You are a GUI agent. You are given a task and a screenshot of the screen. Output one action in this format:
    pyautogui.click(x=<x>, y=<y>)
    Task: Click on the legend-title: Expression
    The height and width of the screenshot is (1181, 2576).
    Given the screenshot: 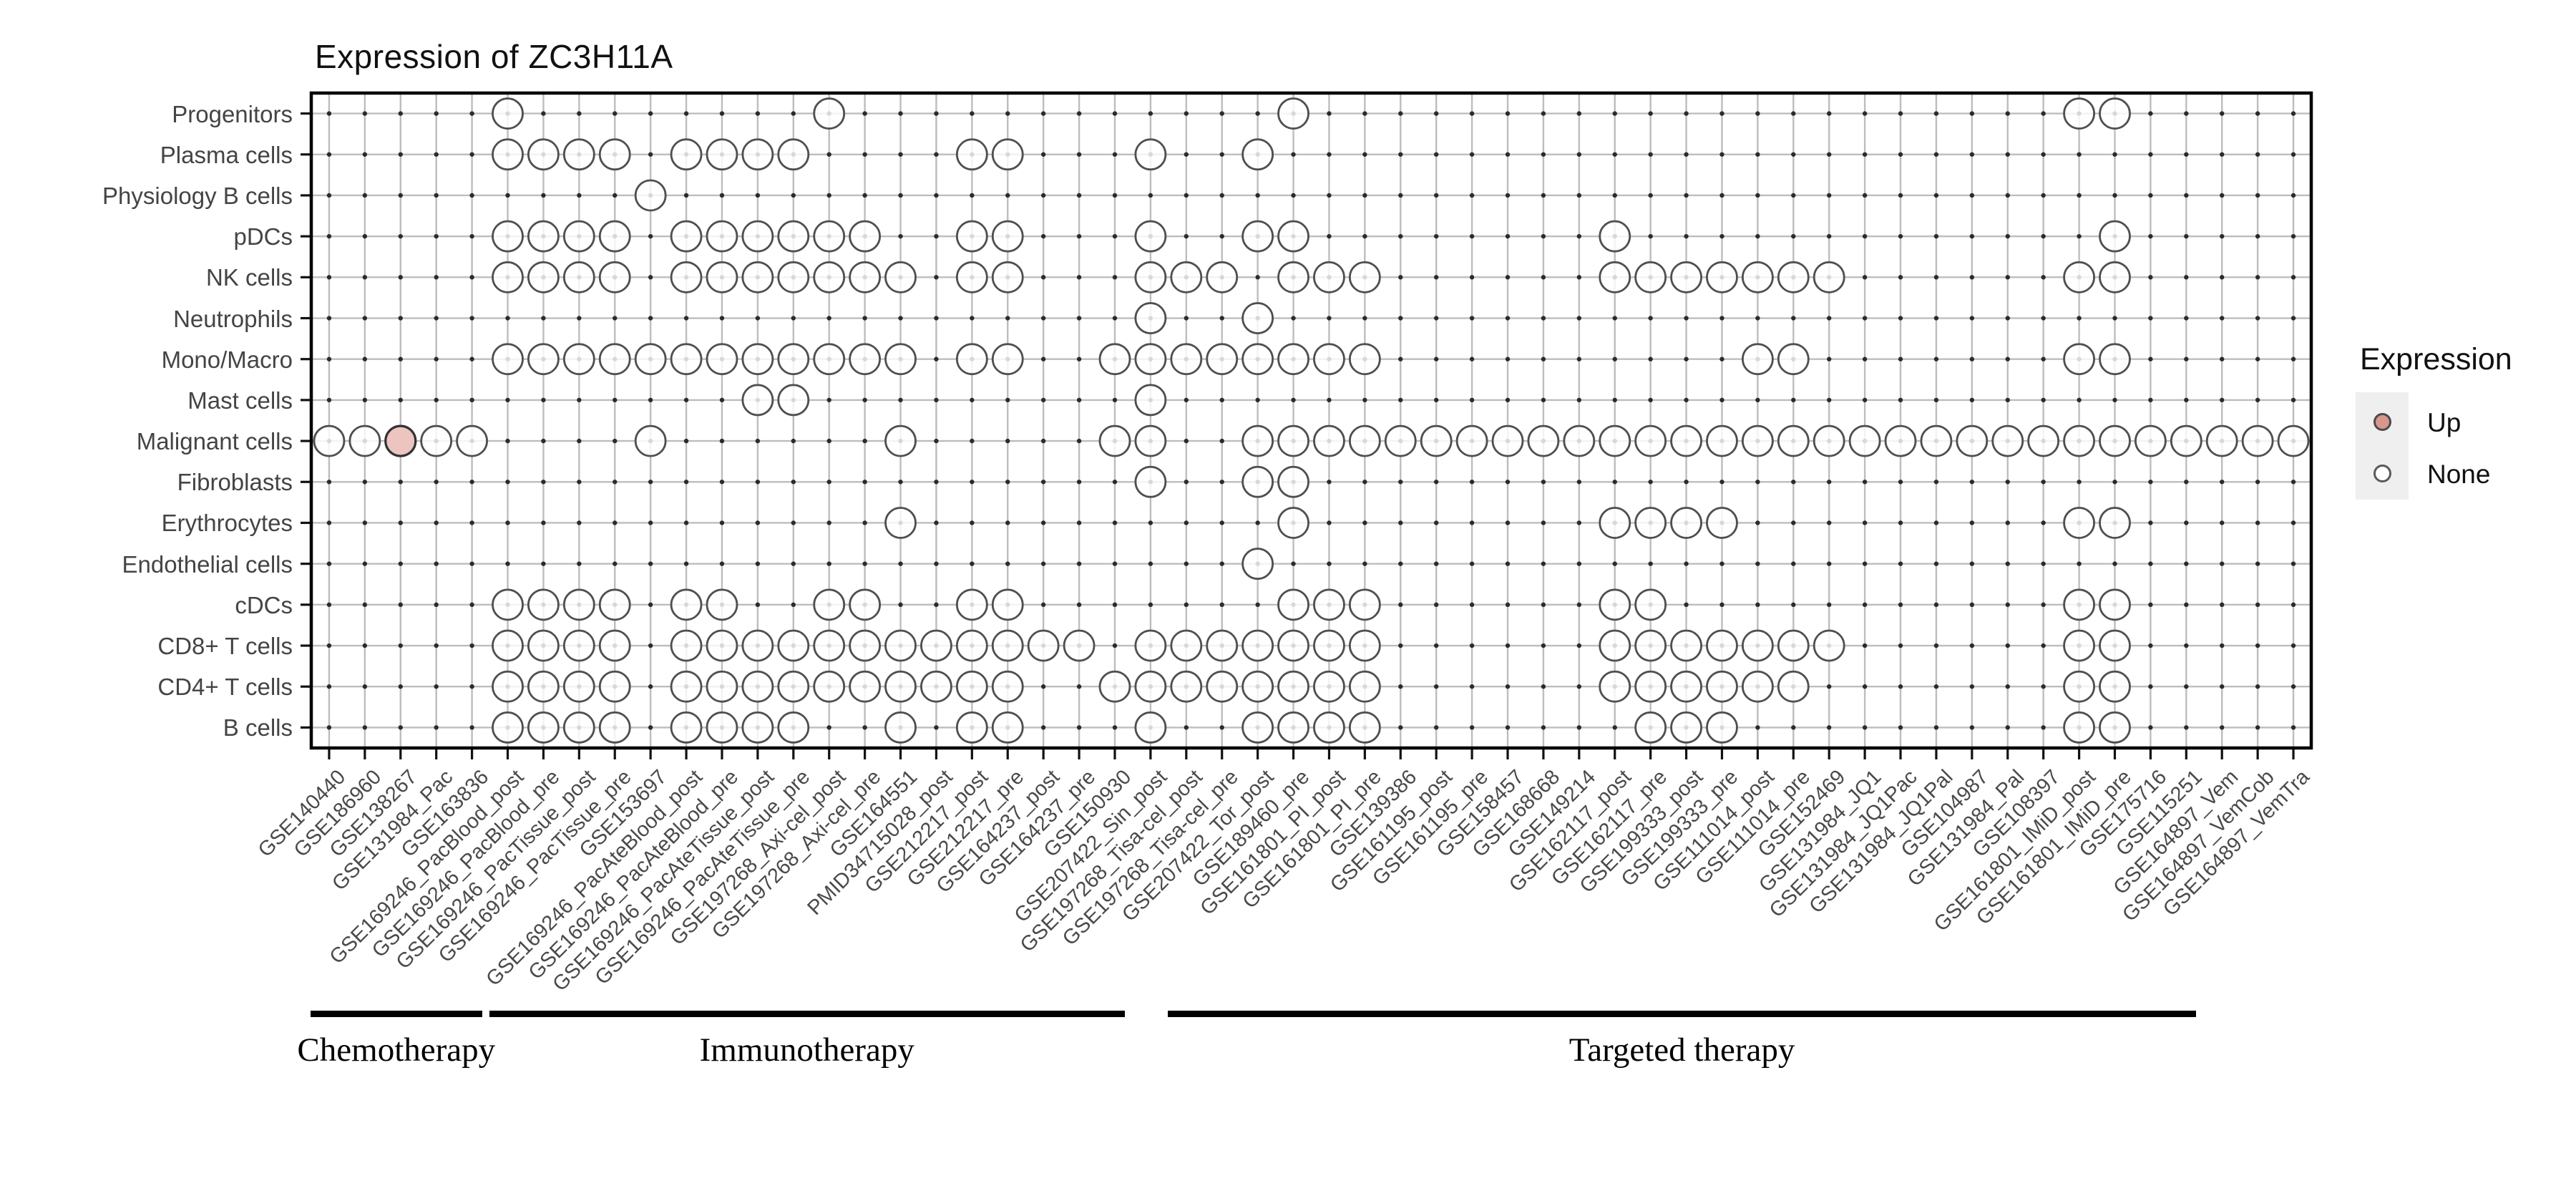 What is the action you would take?
    pyautogui.click(x=2436, y=359)
    